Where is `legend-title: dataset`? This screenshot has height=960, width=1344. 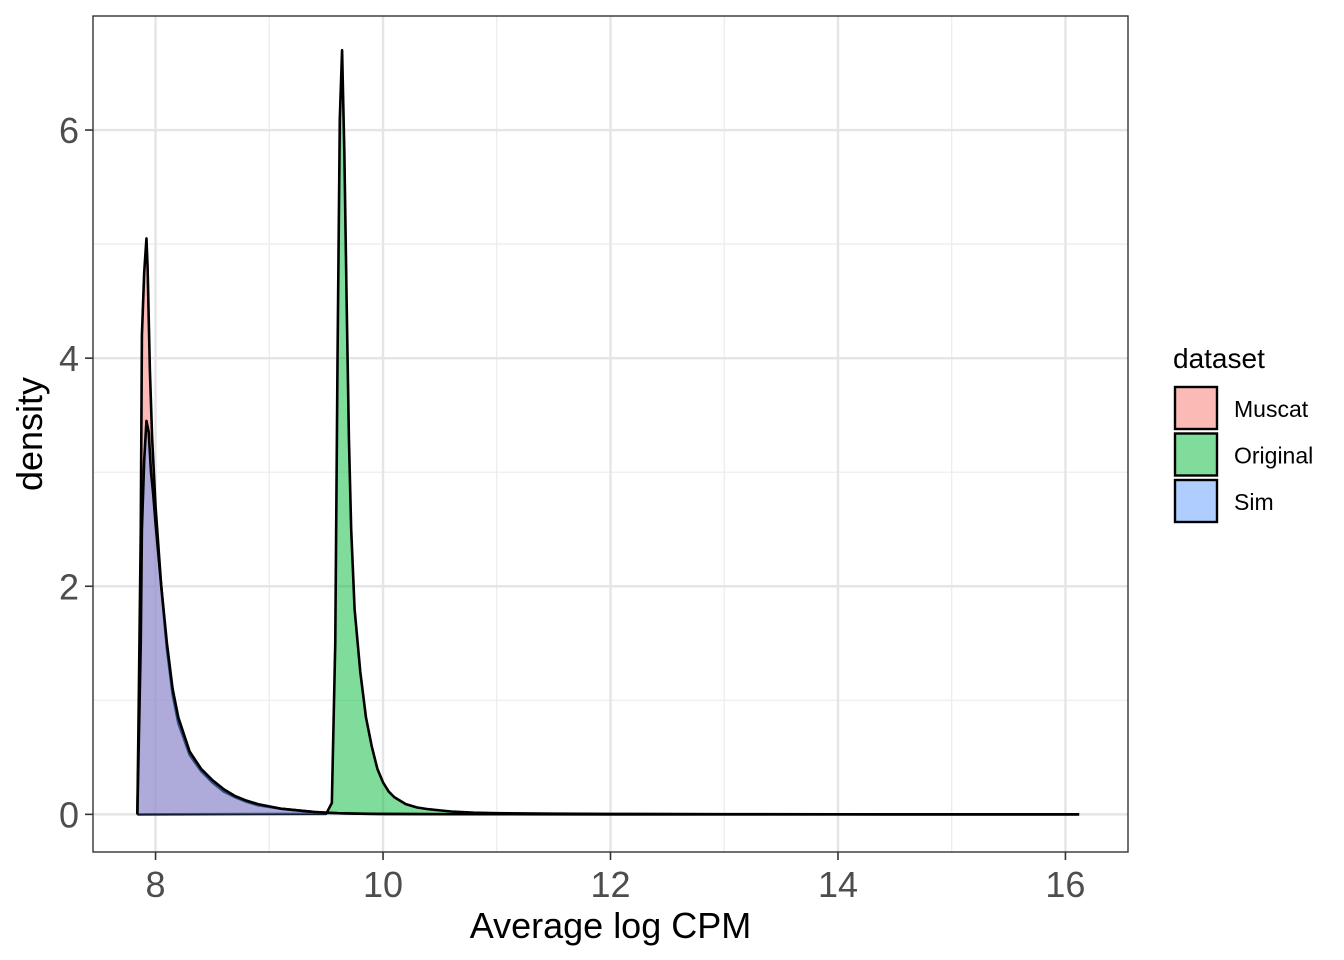 legend-title: dataset is located at coordinates (1219, 358).